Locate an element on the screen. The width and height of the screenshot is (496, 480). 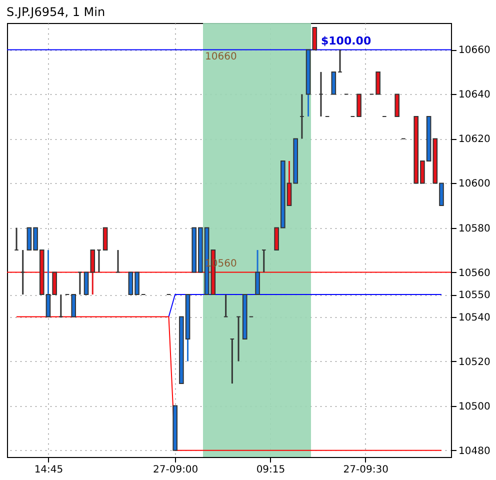
y-tick-label: 10550 is located at coordinates (474, 296).